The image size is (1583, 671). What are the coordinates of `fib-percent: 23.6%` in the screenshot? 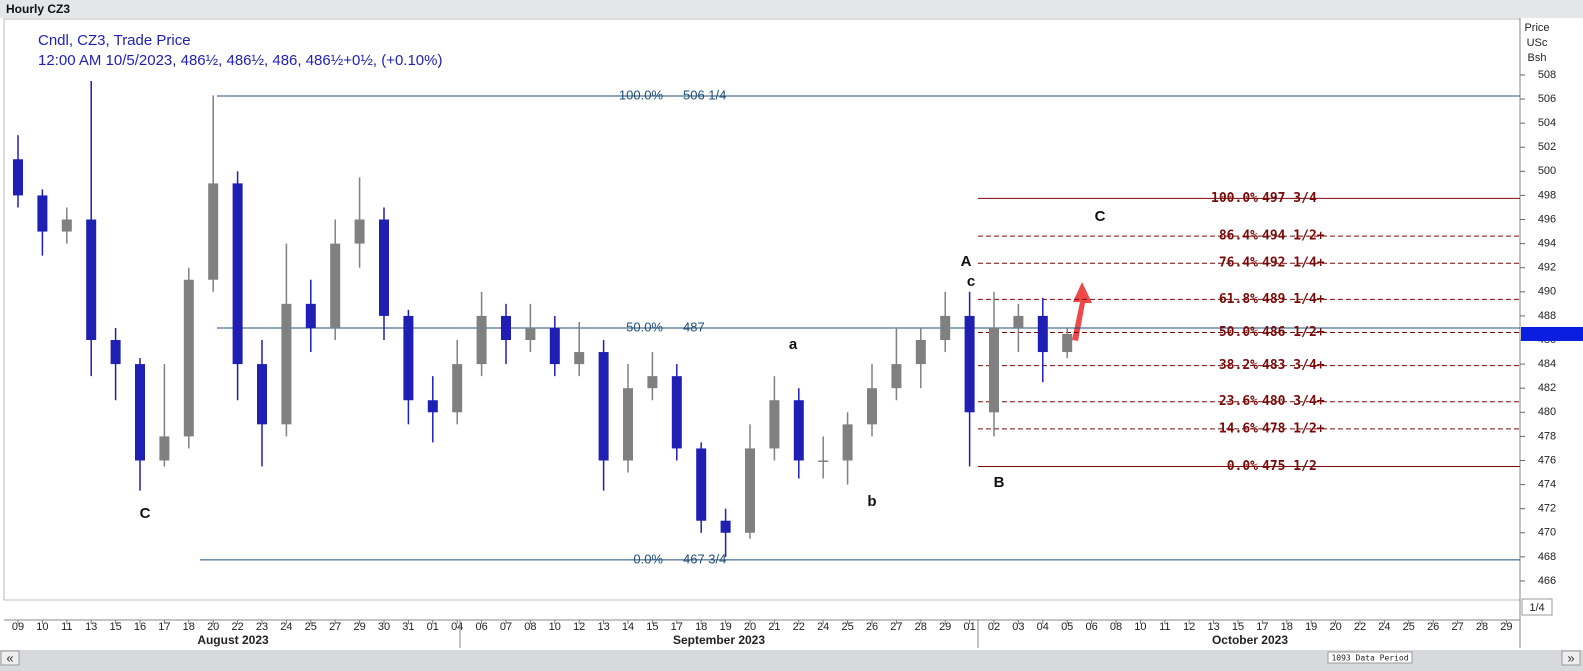 It's located at (1238, 401).